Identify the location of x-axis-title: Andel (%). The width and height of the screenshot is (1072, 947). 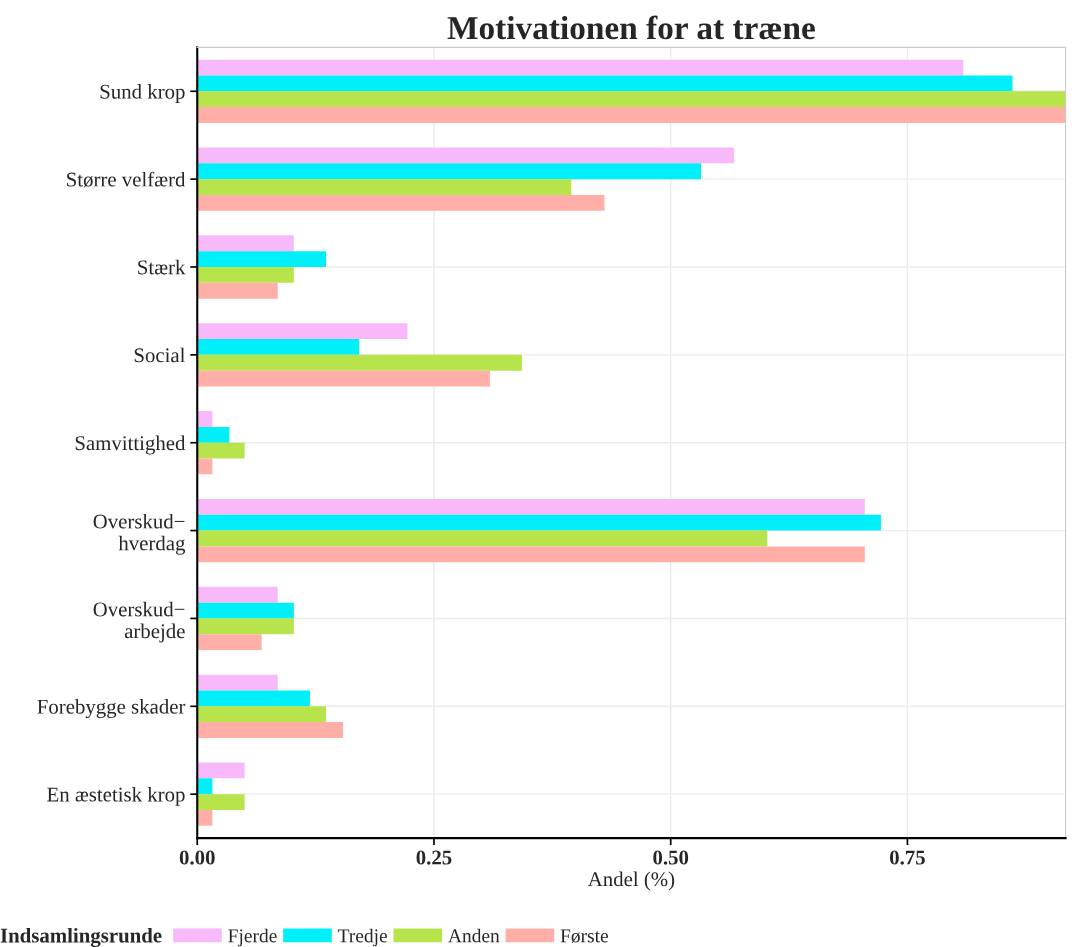
(631, 881).